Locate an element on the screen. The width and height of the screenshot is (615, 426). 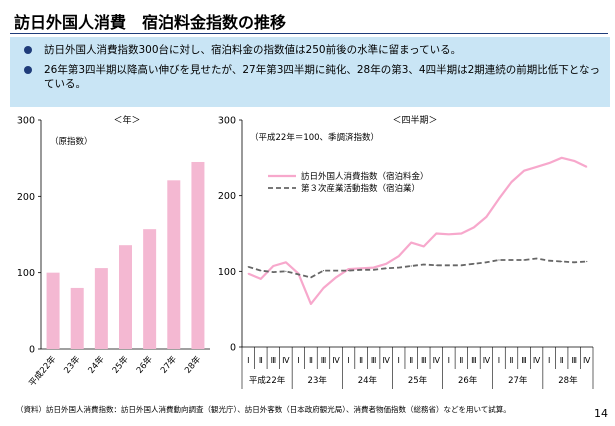
bar-x-tick-label: 27年 is located at coordinates (168, 364).